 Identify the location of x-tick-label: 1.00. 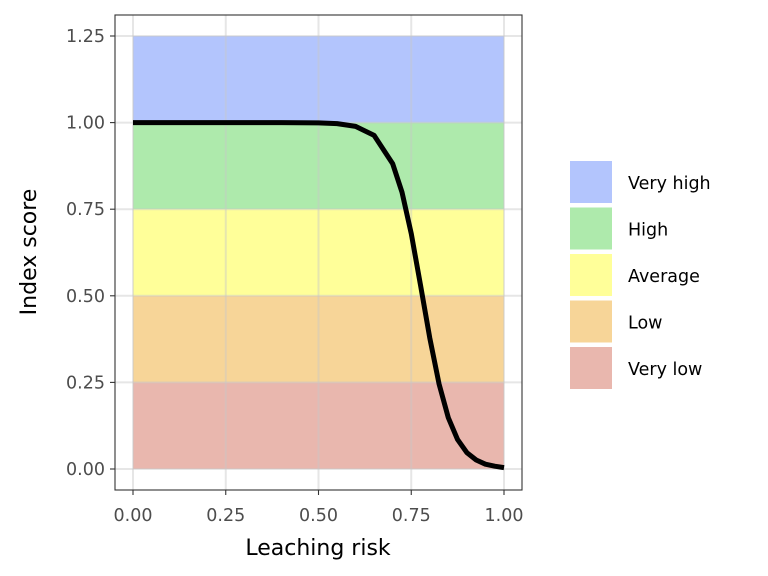
(504, 516).